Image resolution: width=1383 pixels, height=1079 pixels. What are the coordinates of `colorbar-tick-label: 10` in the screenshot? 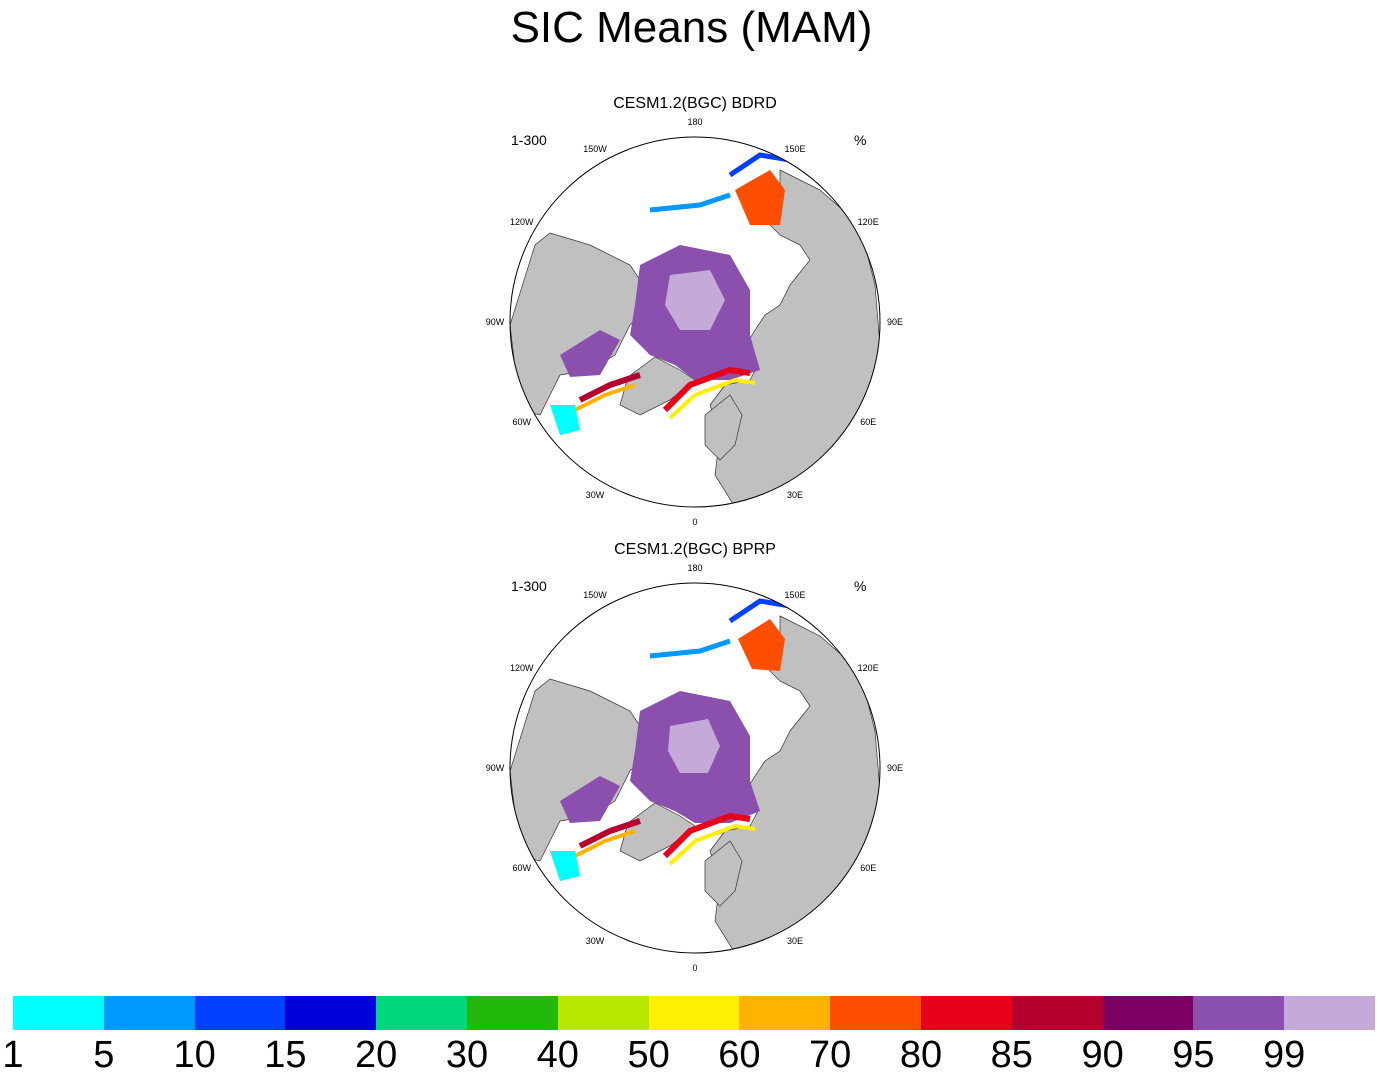 It's located at (194, 1055).